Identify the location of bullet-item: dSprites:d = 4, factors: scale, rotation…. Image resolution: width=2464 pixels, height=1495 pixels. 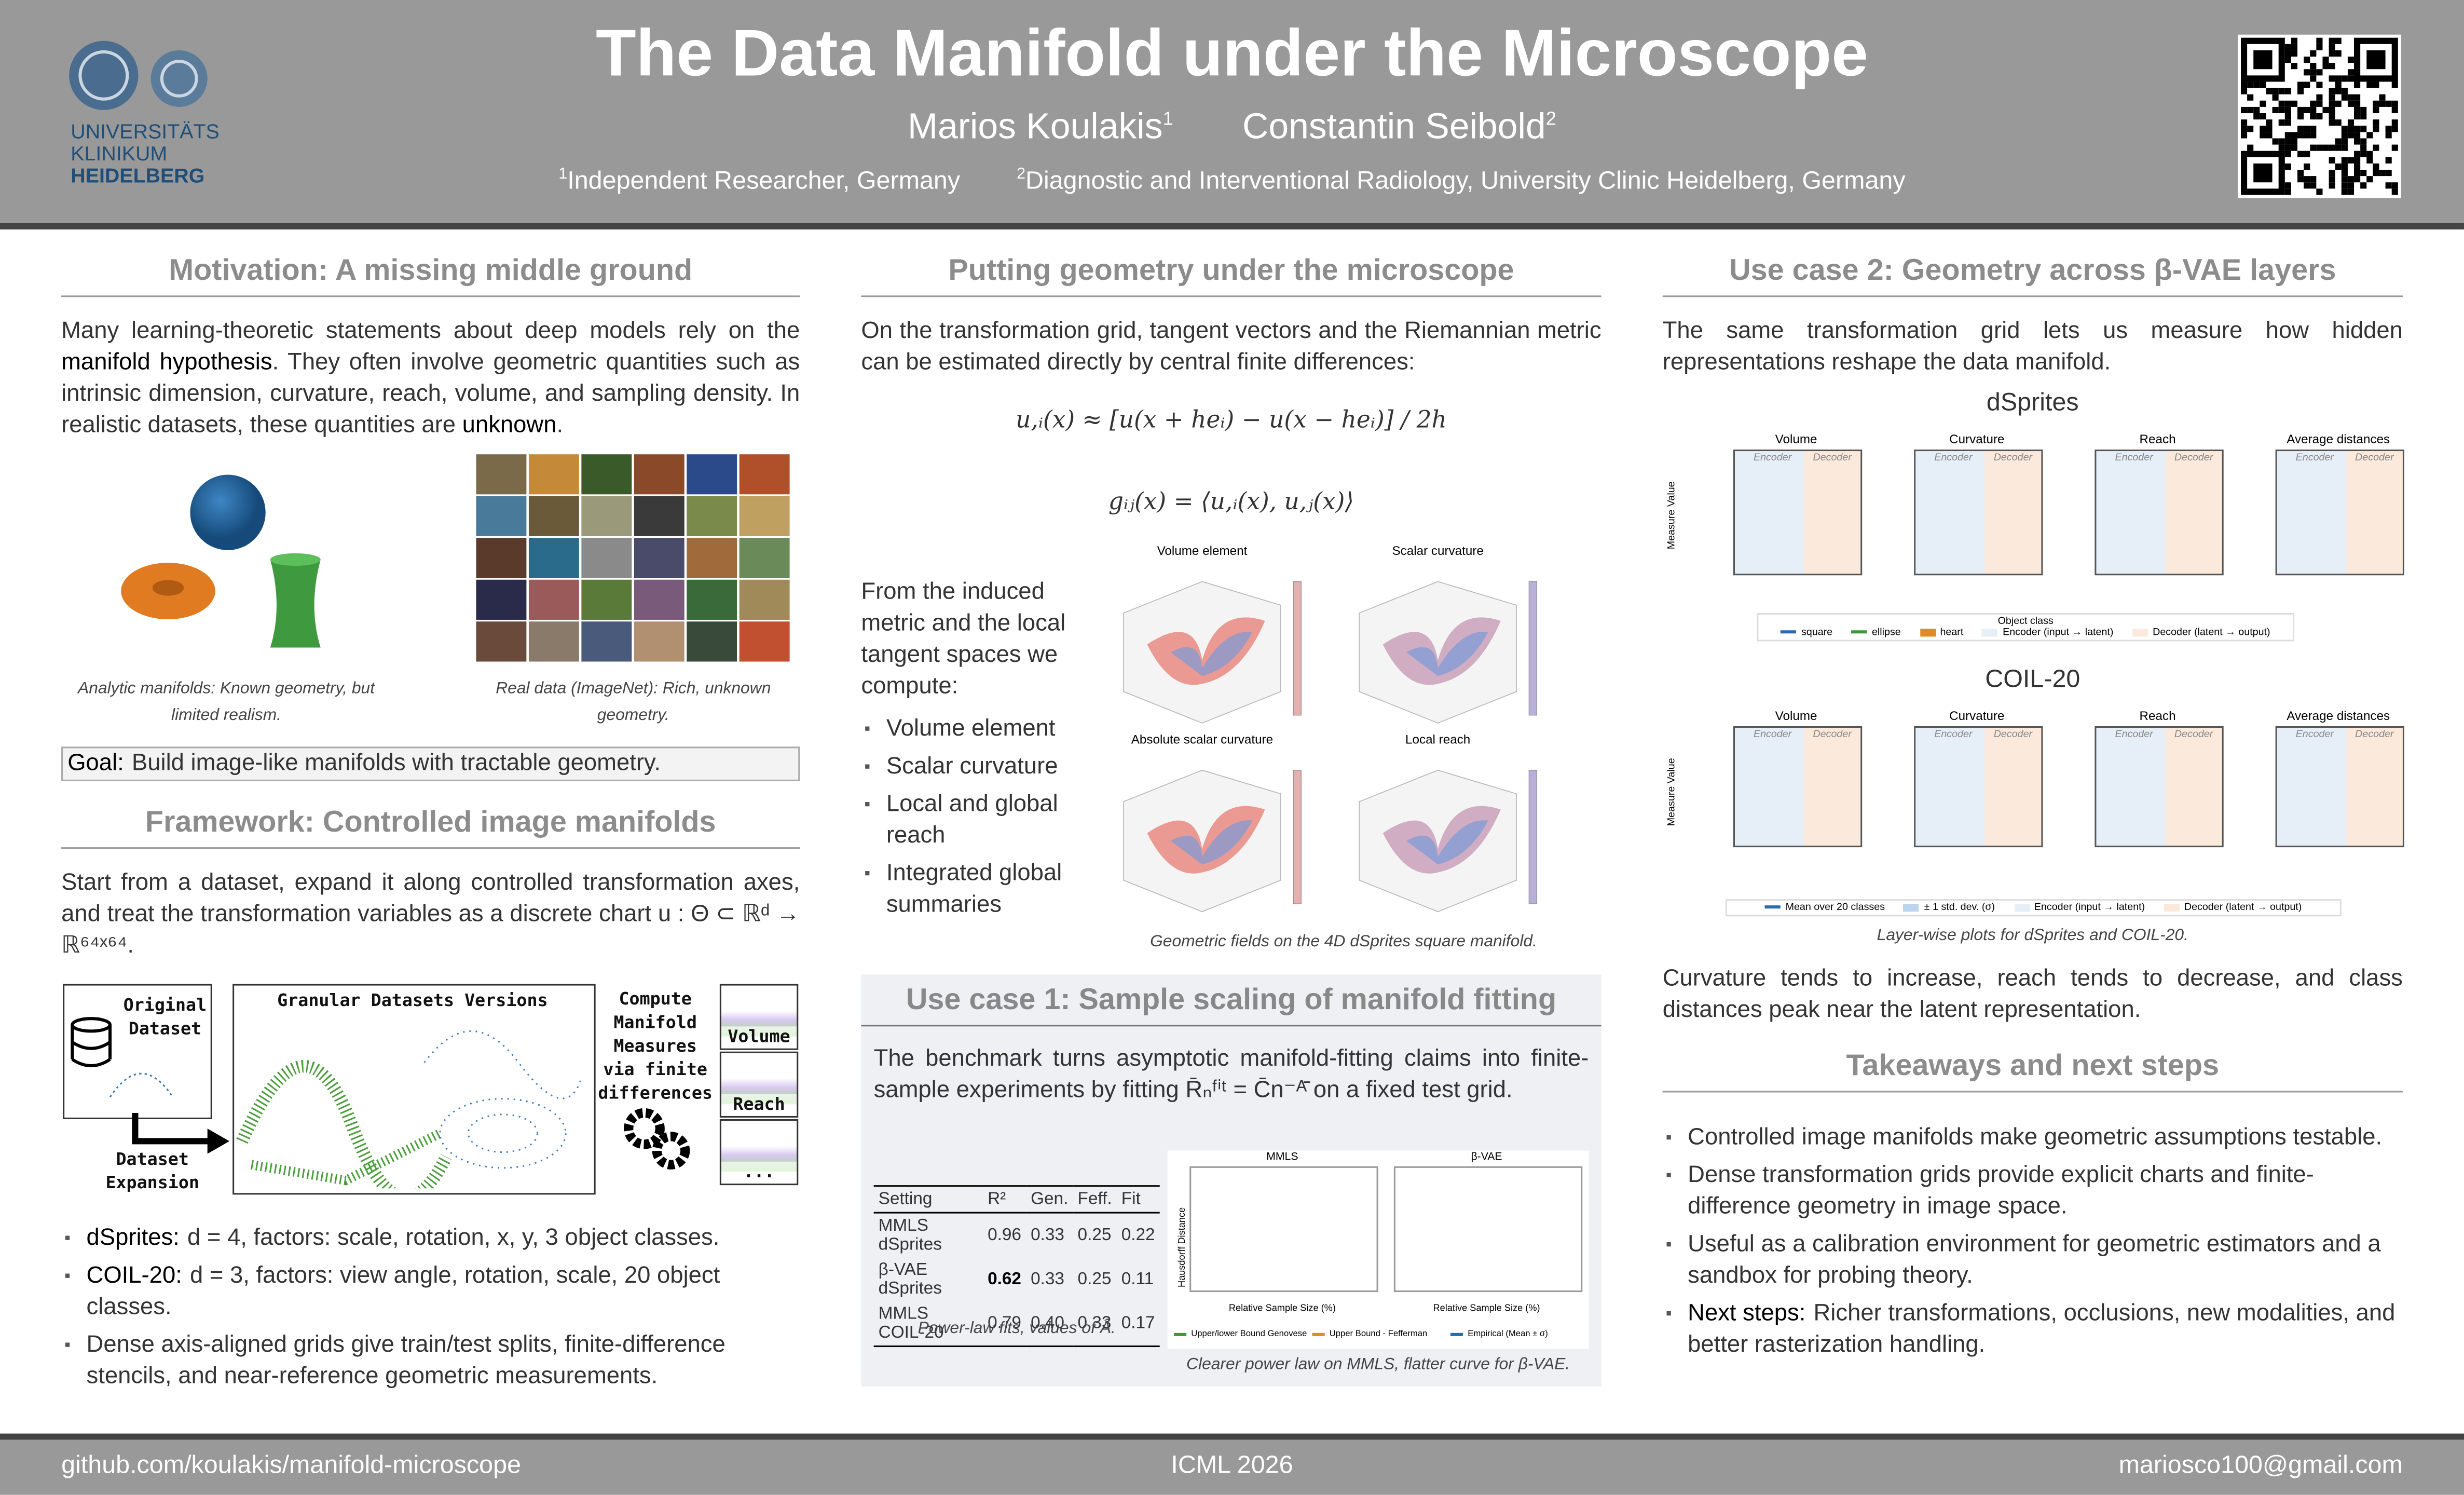
(430, 1239).